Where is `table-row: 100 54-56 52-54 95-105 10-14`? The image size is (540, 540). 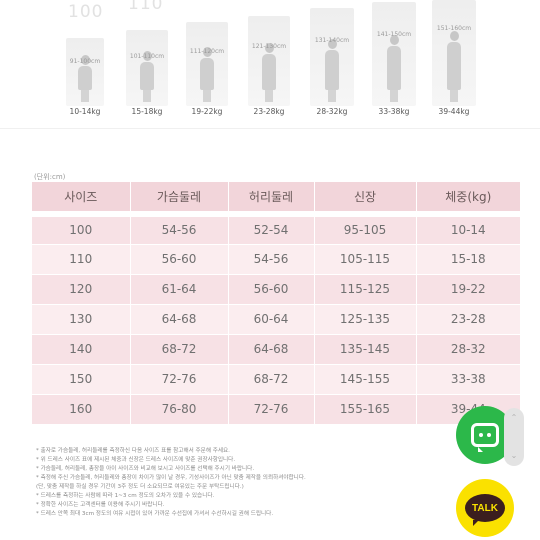
table-row: 100 54-56 52-54 95-105 10-14 is located at coordinates (276, 229).